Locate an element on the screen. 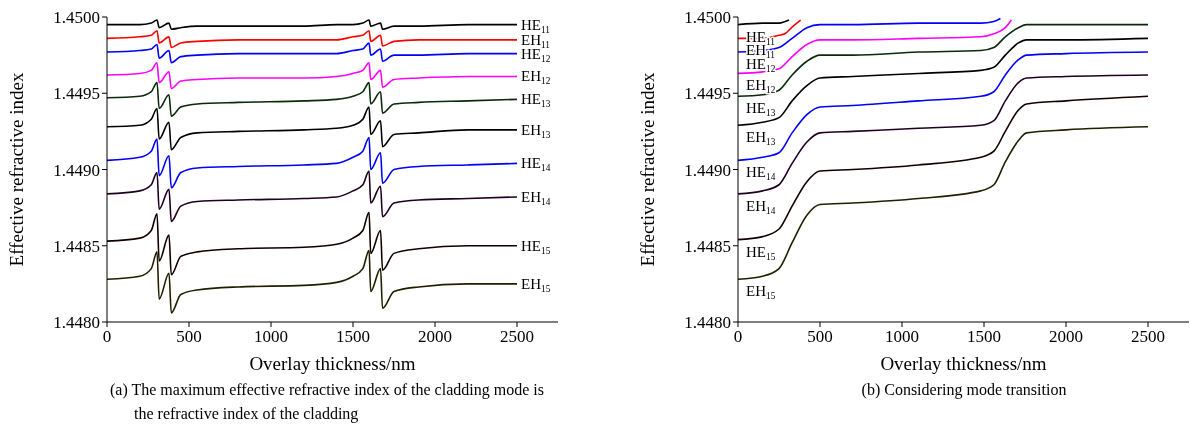 The image size is (1190, 446). text: (b) Considering mode transition is located at coordinates (964, 390).